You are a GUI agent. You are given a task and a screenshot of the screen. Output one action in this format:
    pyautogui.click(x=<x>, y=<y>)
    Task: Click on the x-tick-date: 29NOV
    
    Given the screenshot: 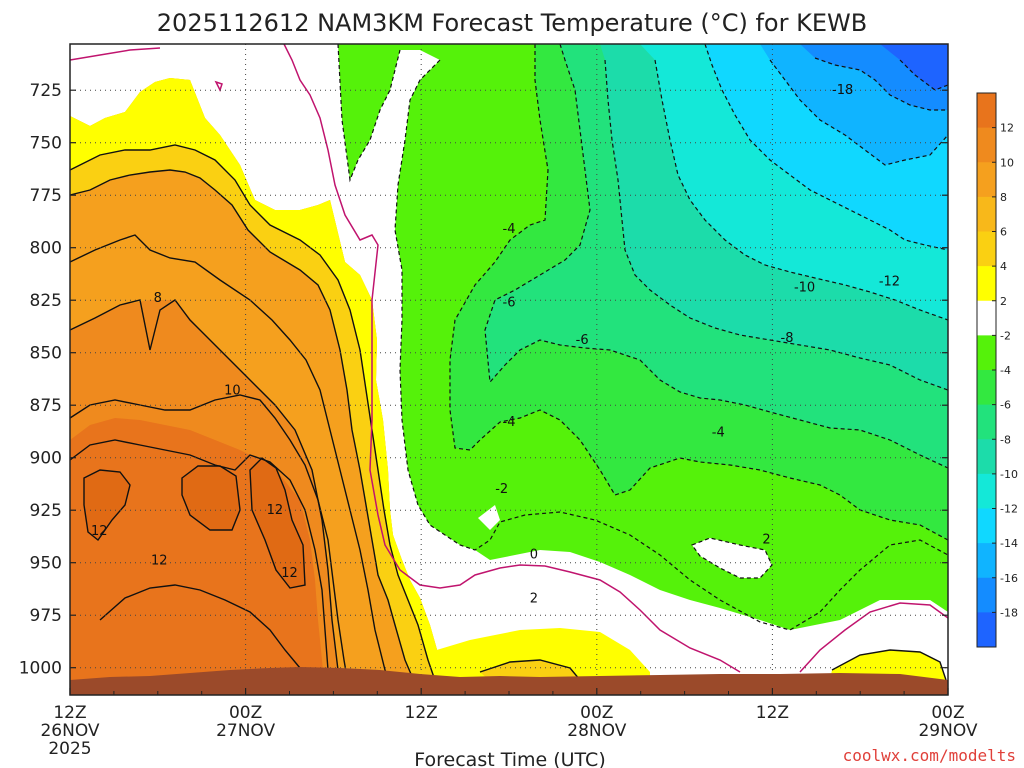 What is the action you would take?
    pyautogui.click(x=947, y=731)
    